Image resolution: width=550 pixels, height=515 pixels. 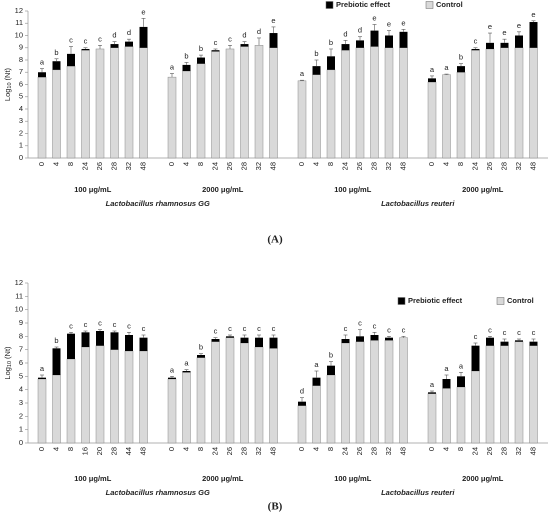 What do you see at coordinates (7, 73) in the screenshot?
I see `y-label-suffix: (Nt)` at bounding box center [7, 73].